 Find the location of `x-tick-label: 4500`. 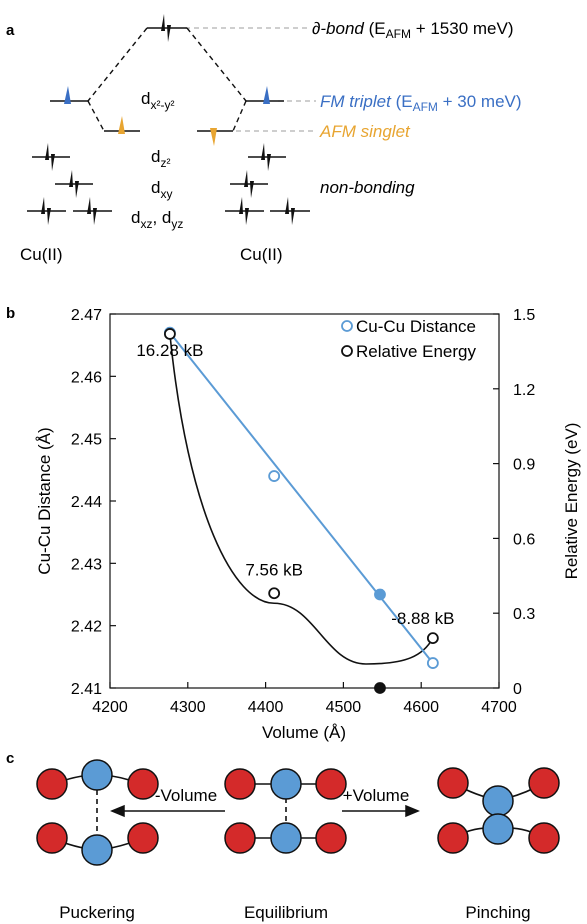

x-tick-label: 4500 is located at coordinates (344, 707).